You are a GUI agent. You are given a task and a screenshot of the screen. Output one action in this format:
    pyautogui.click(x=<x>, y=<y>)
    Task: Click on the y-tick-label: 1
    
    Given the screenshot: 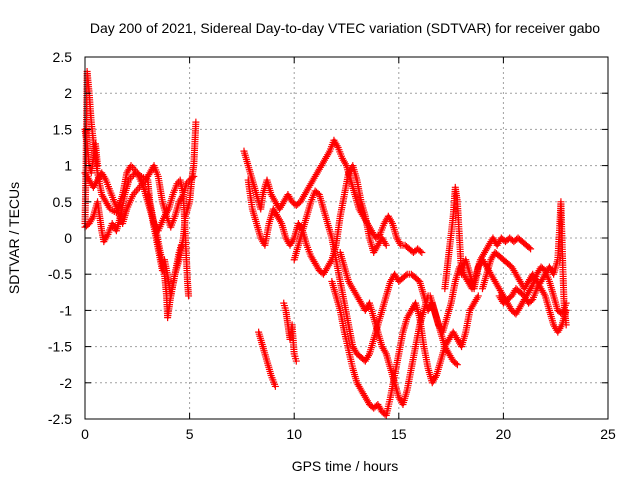 What is the action you would take?
    pyautogui.click(x=68, y=166)
    